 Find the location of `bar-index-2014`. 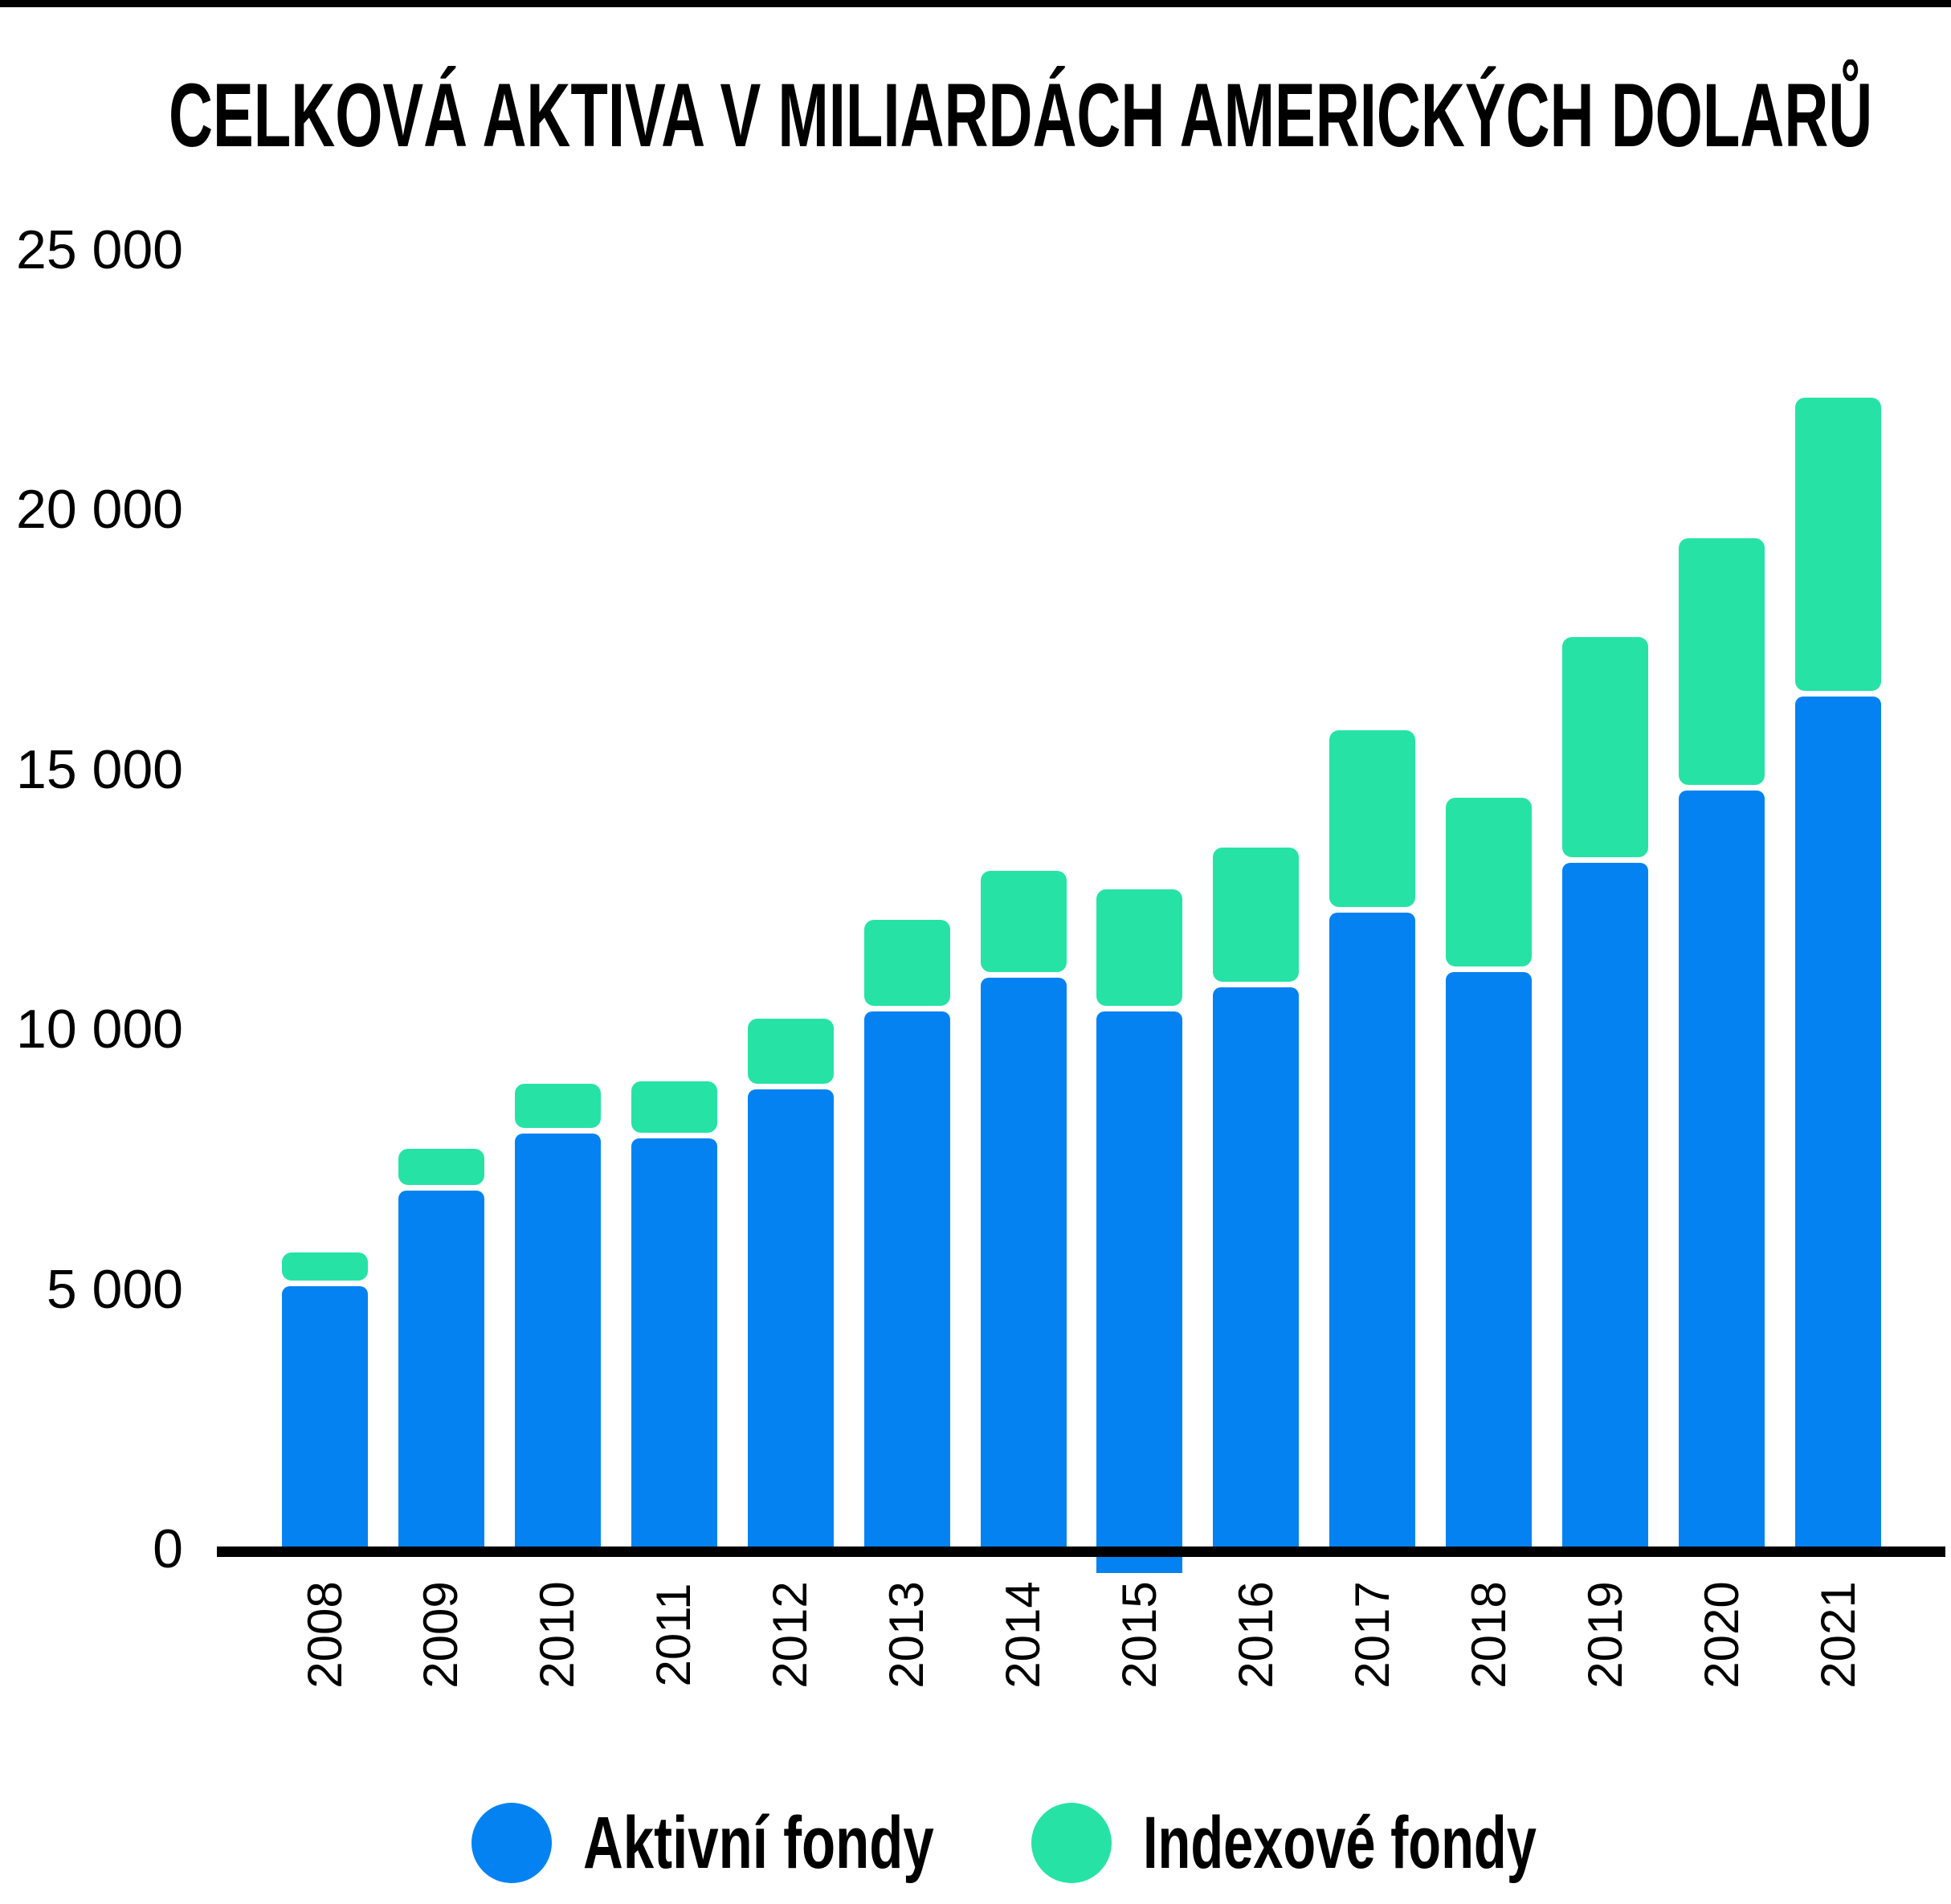

bar-index-2014 is located at coordinates (1024, 921).